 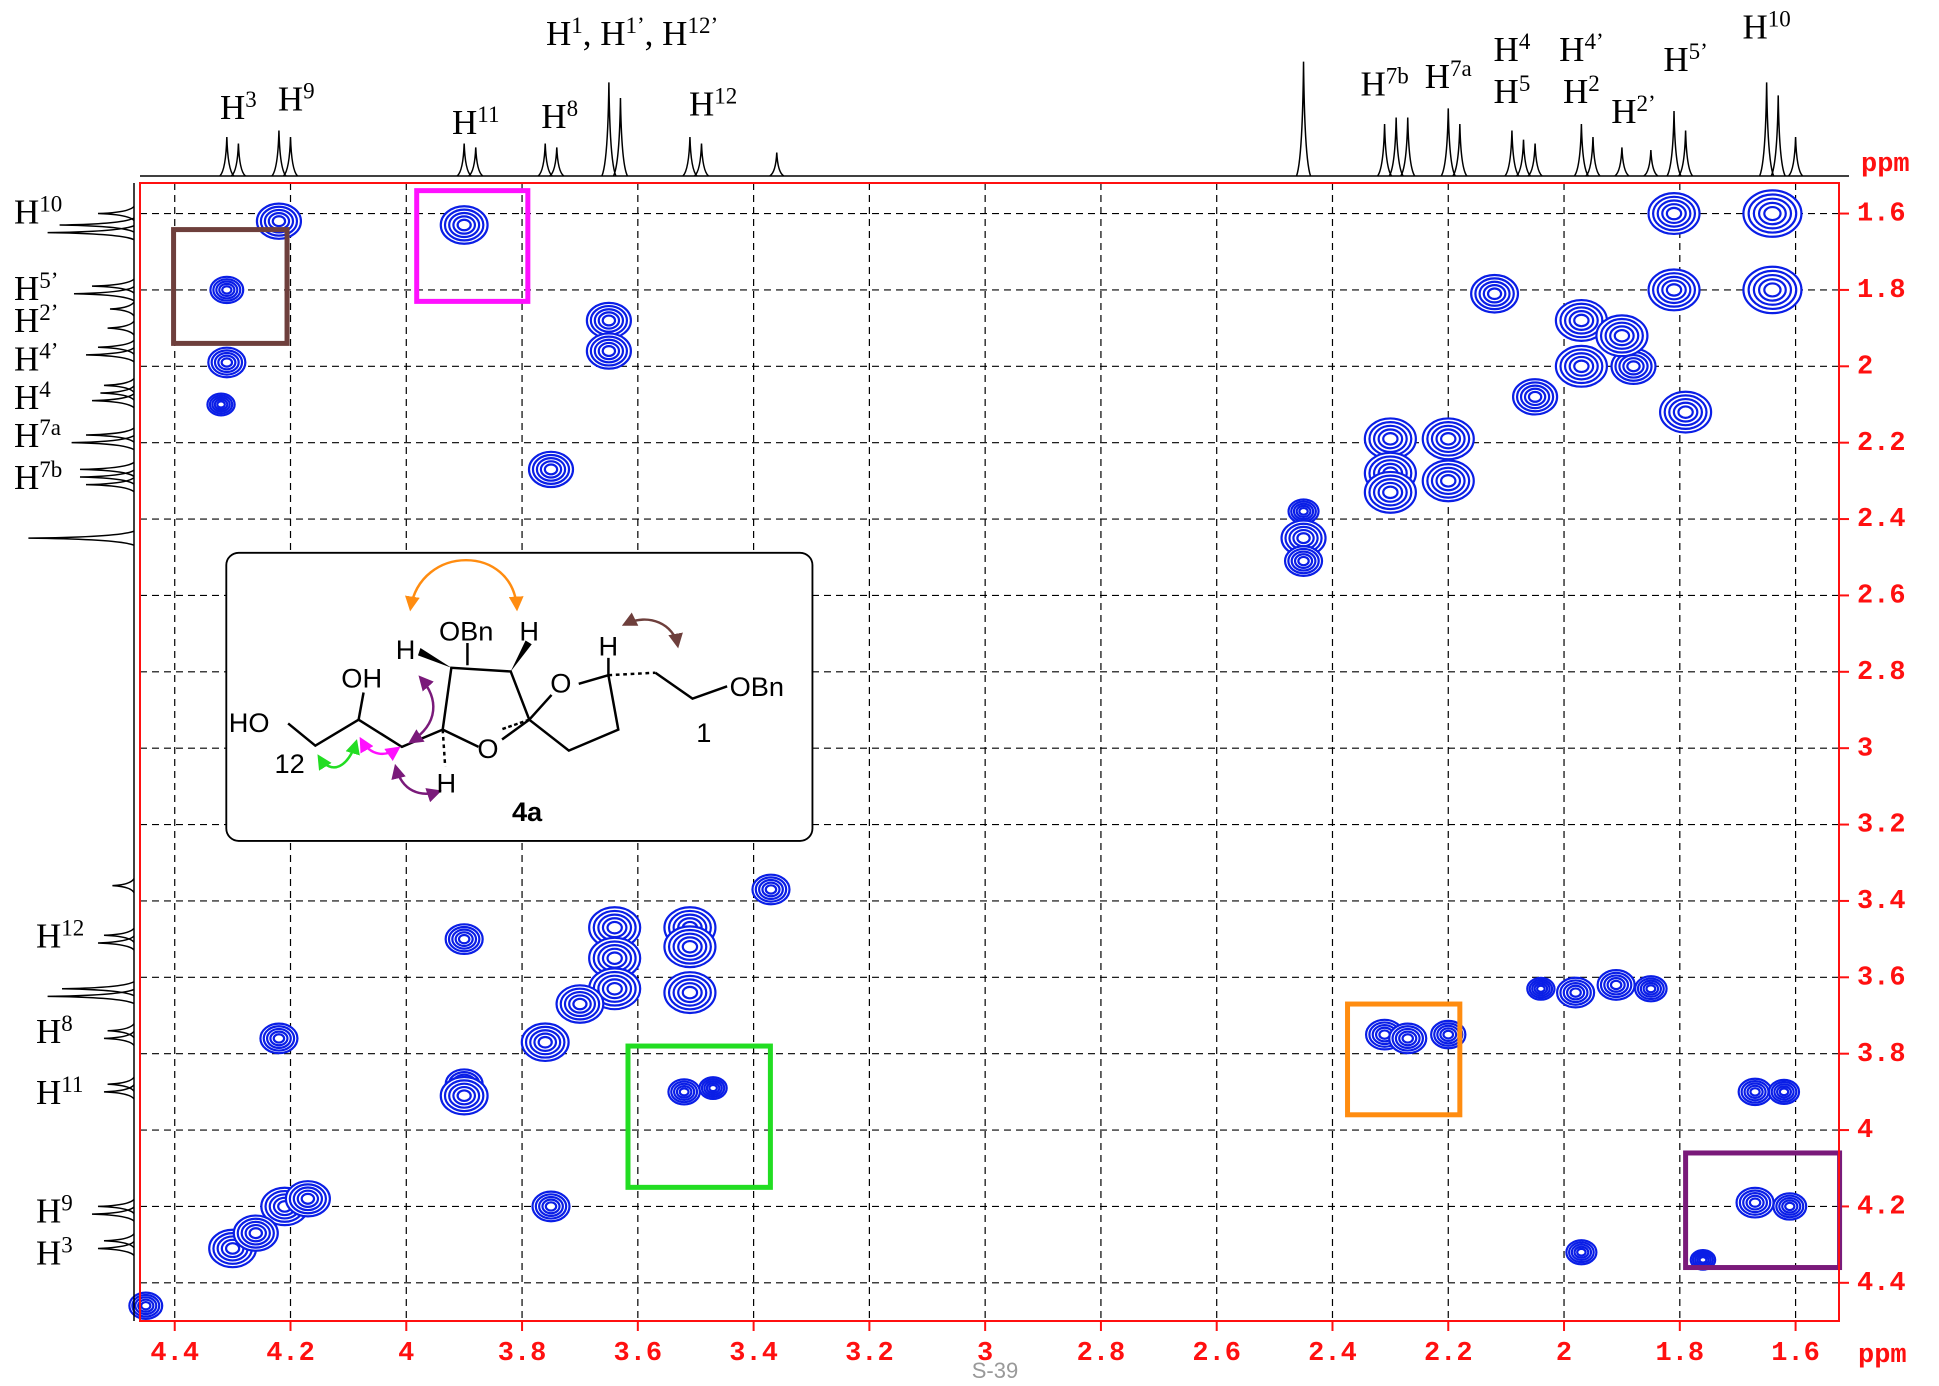 What do you see at coordinates (573, 107) in the screenshot?
I see `label-part: 8` at bounding box center [573, 107].